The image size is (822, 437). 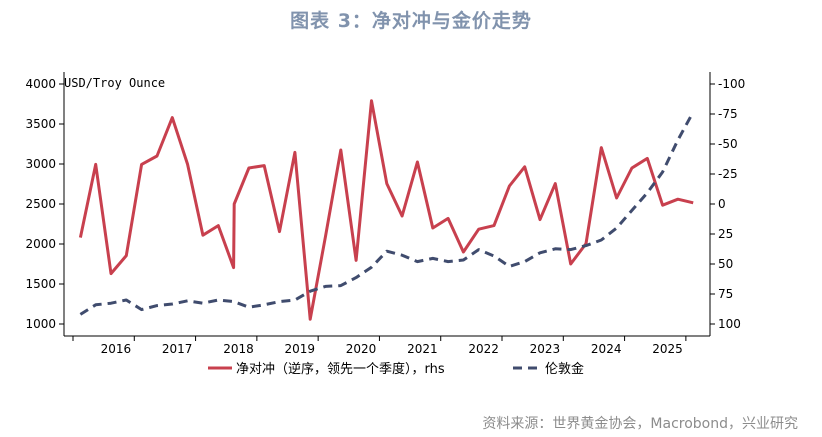 What do you see at coordinates (728, 174) in the screenshot?
I see `right-tick-label: -25` at bounding box center [728, 174].